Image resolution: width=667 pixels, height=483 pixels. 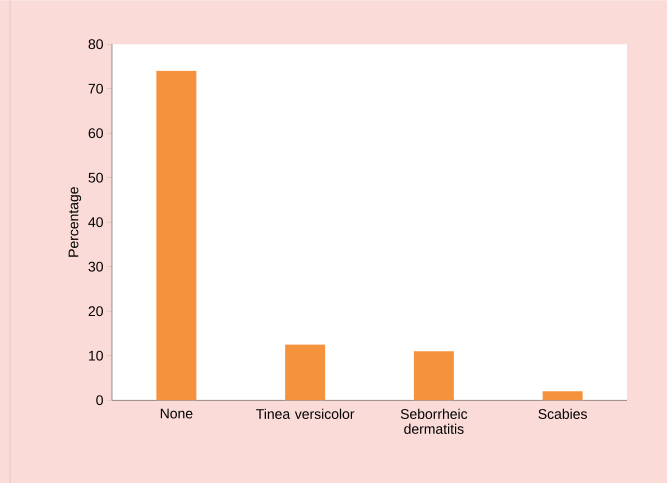 What do you see at coordinates (95, 44) in the screenshot?
I see `y-tick-label: 80` at bounding box center [95, 44].